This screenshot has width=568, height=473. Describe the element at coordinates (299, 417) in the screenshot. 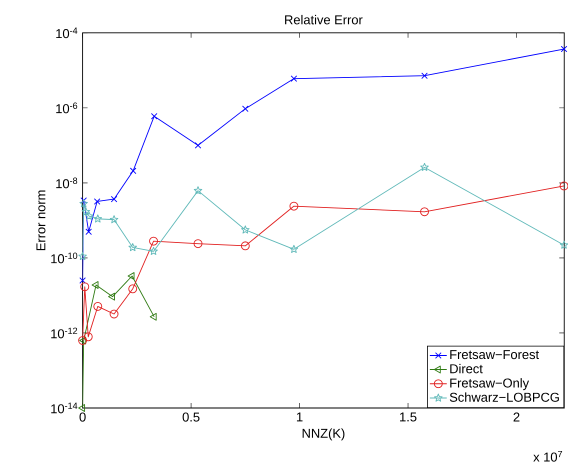

I see `x-tick-label: 1` at that location.